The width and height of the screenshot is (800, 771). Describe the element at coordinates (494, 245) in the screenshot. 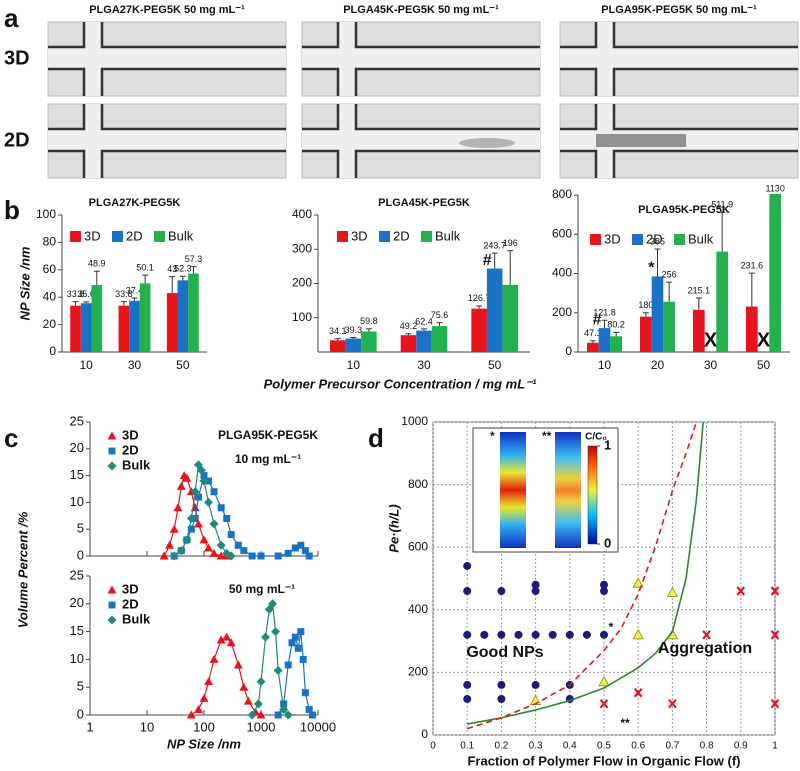

I see `value-label: 243.7` at that location.